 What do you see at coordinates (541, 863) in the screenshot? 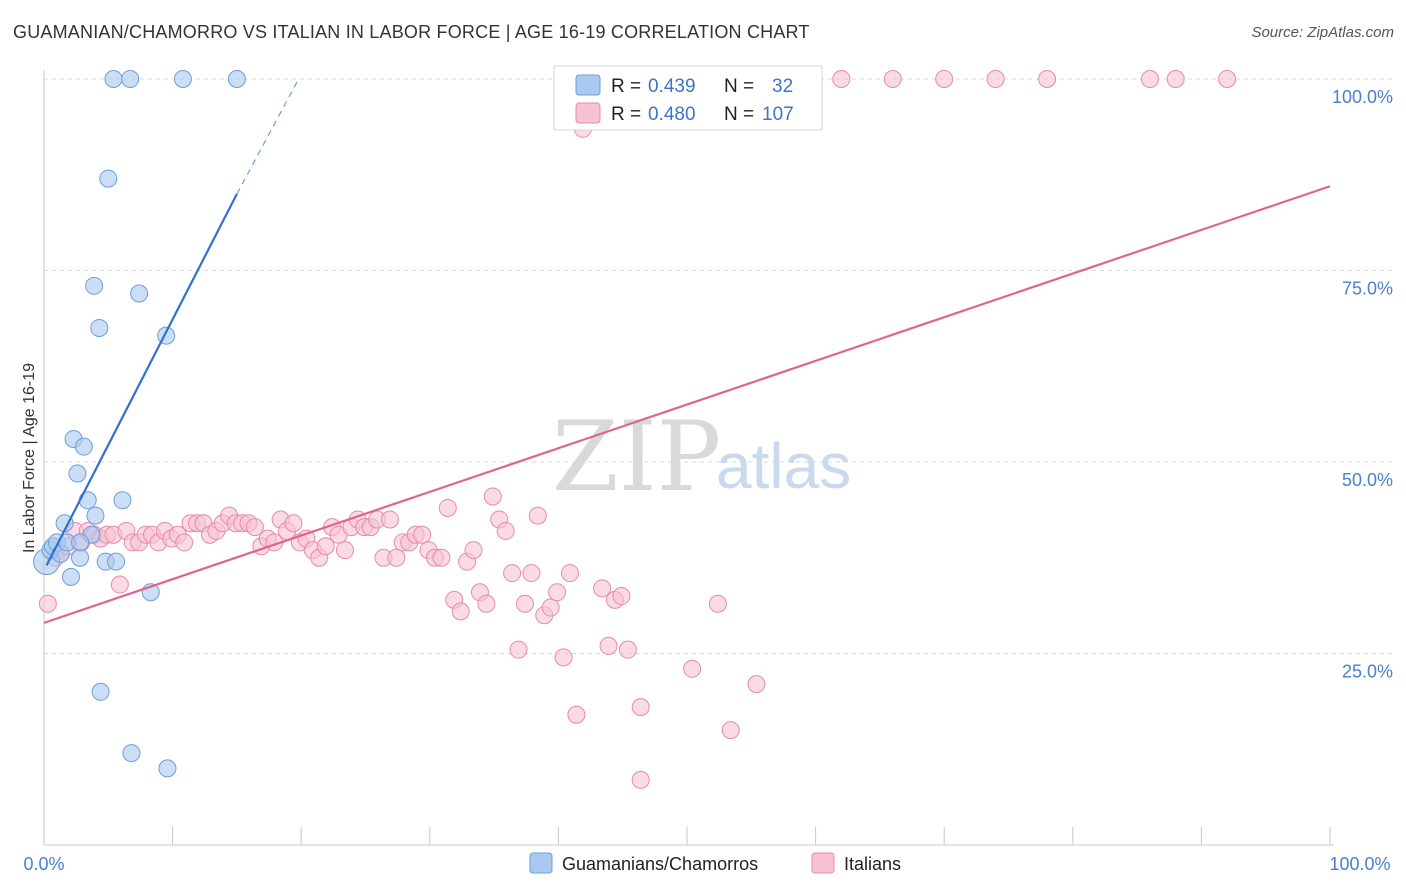
I see `bottom-legend-swatch-blue` at bounding box center [541, 863].